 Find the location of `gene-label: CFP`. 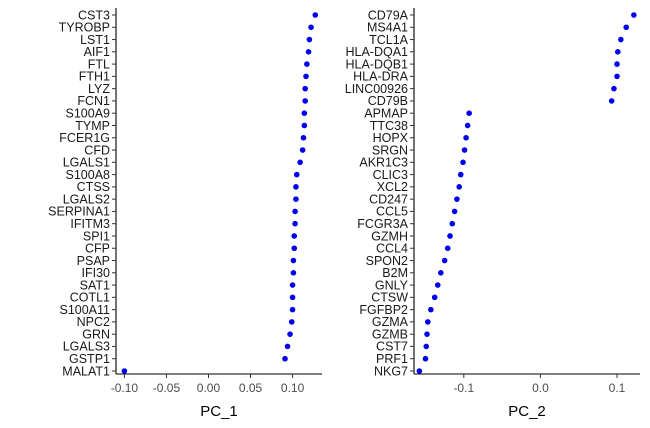

gene-label: CFP is located at coordinates (97, 249).